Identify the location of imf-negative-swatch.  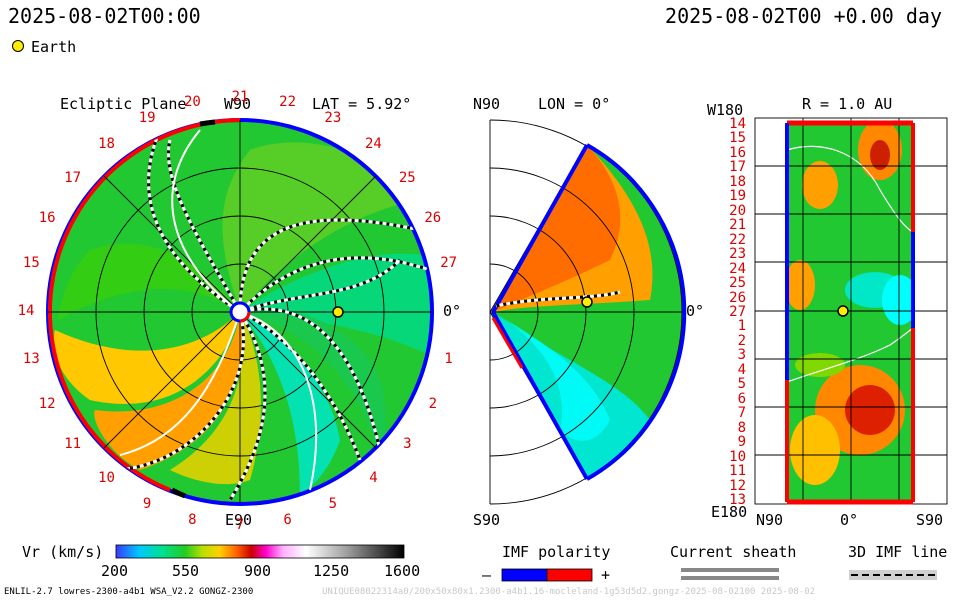
(524, 575).